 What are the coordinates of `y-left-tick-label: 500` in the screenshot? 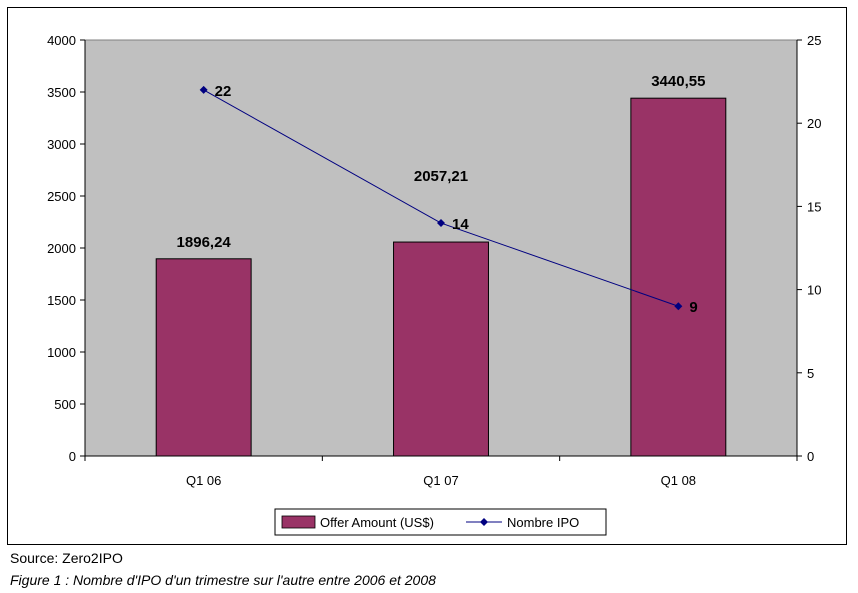 It's located at (65, 404).